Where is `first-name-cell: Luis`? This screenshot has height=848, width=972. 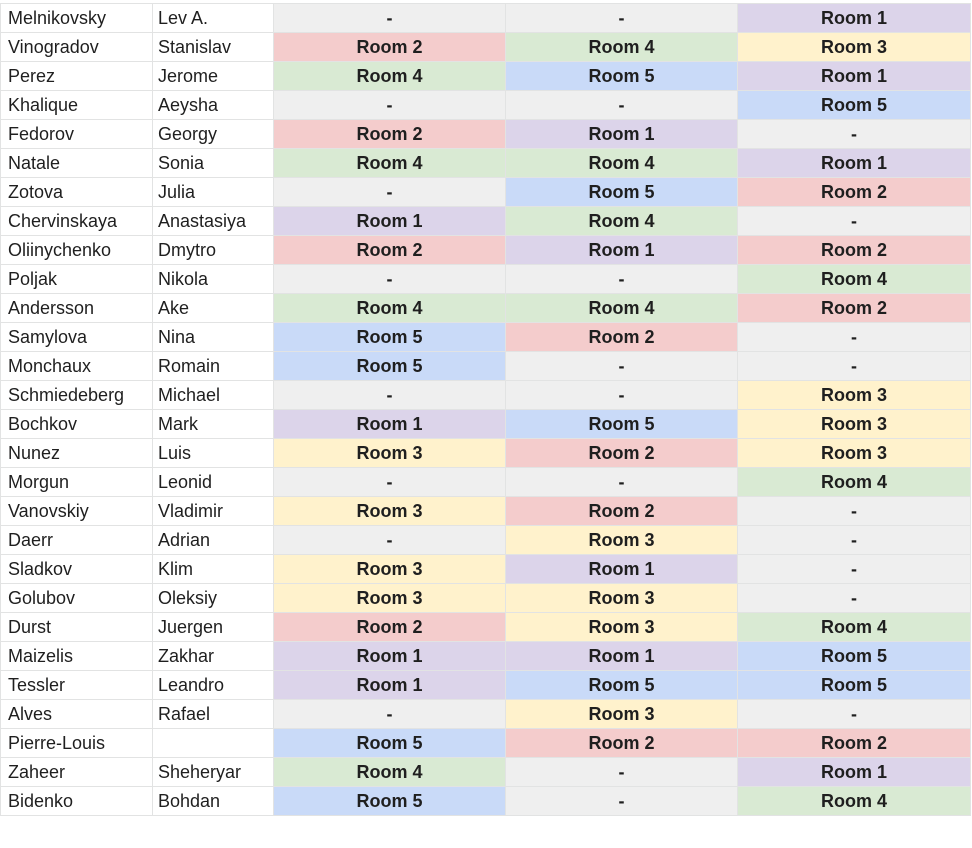 first-name-cell: Luis is located at coordinates (213, 453).